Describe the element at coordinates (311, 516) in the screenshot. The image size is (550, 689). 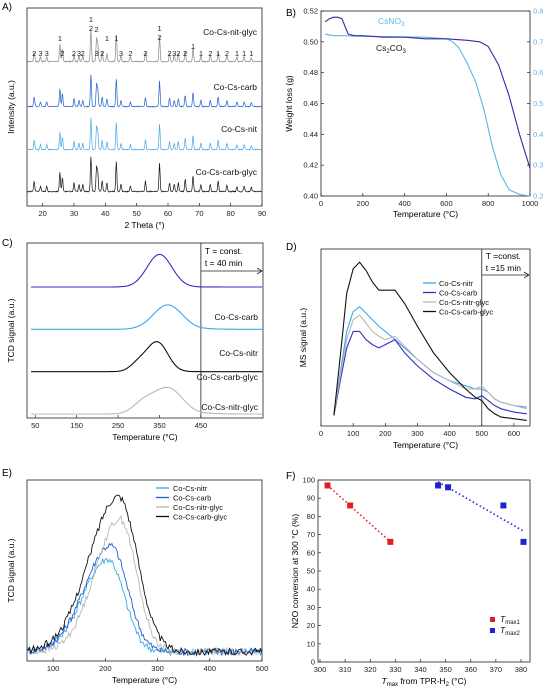
I see `y-axis-tick-label: 80` at that location.